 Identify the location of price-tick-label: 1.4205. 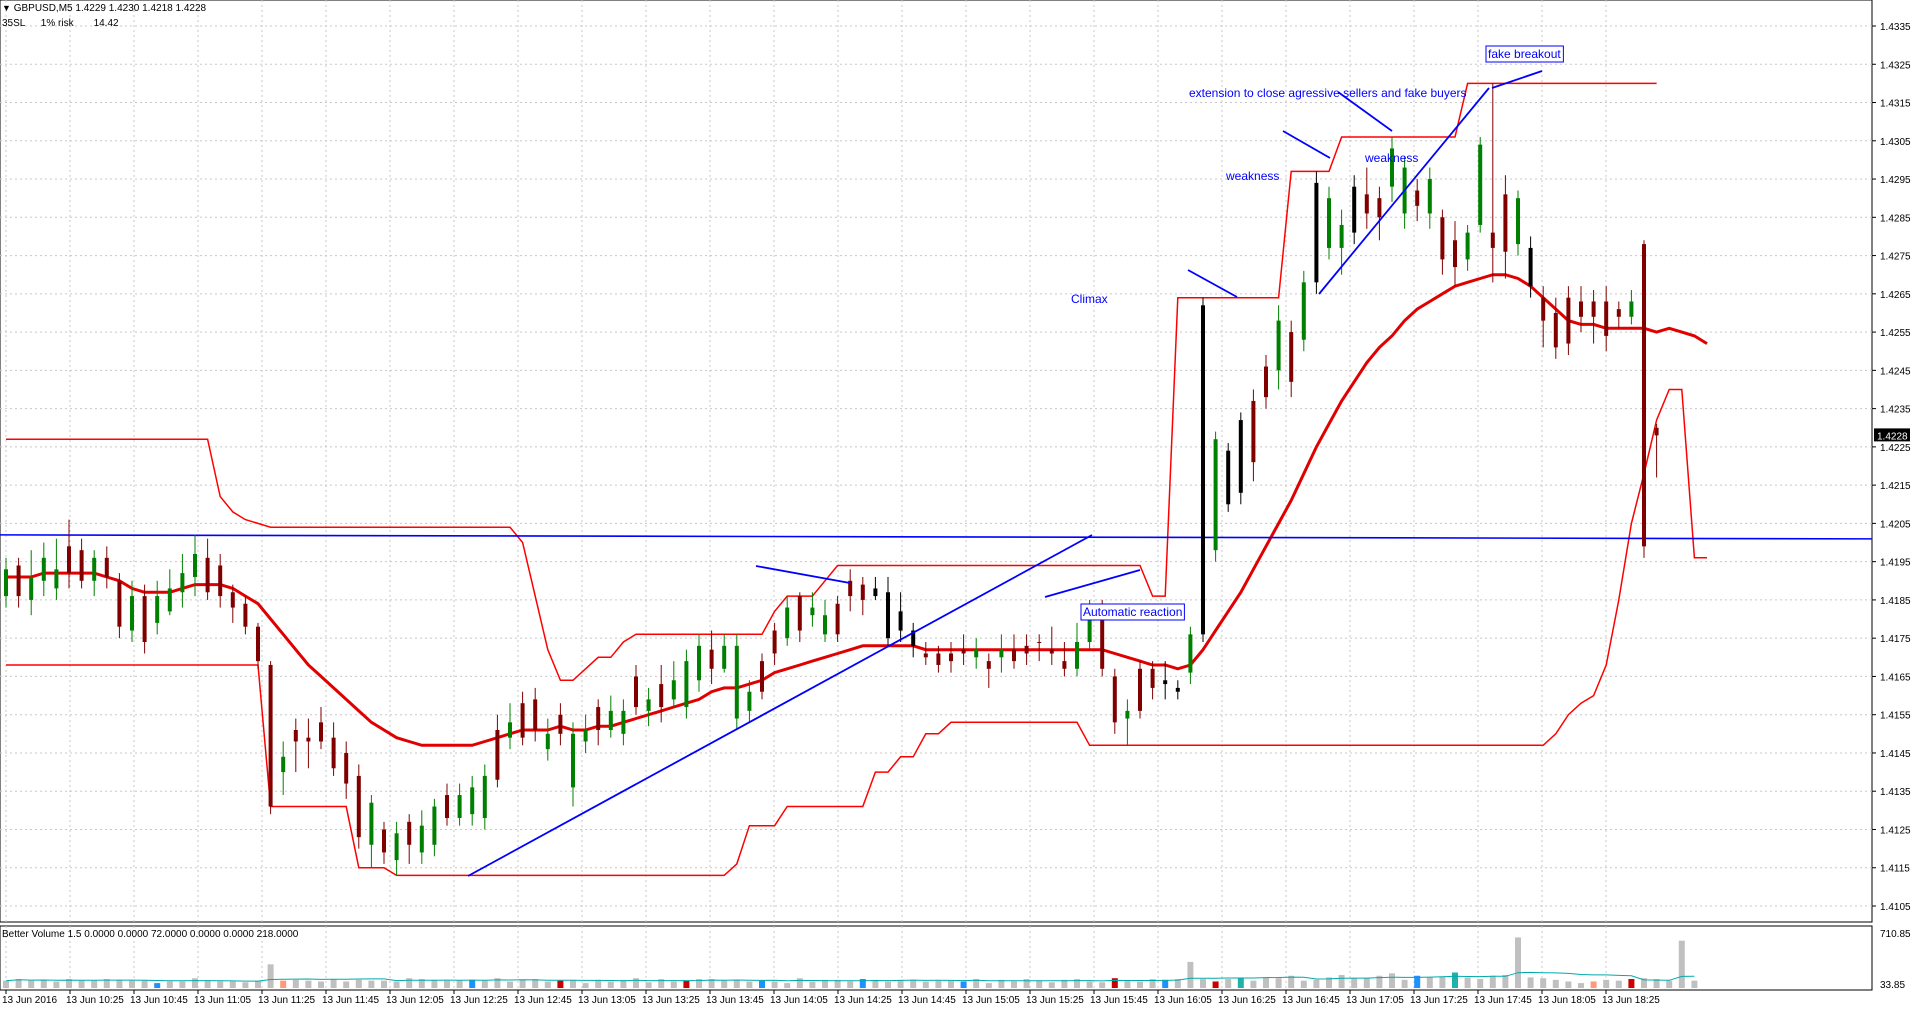
(1895, 524).